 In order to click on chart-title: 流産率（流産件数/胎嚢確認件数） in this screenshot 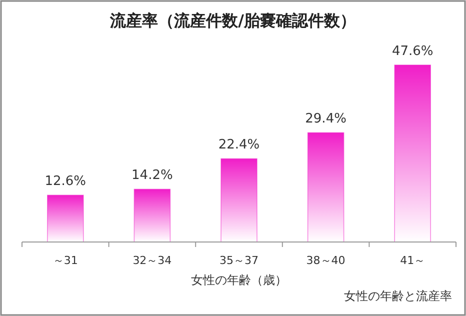, I will do `click(232, 20)`.